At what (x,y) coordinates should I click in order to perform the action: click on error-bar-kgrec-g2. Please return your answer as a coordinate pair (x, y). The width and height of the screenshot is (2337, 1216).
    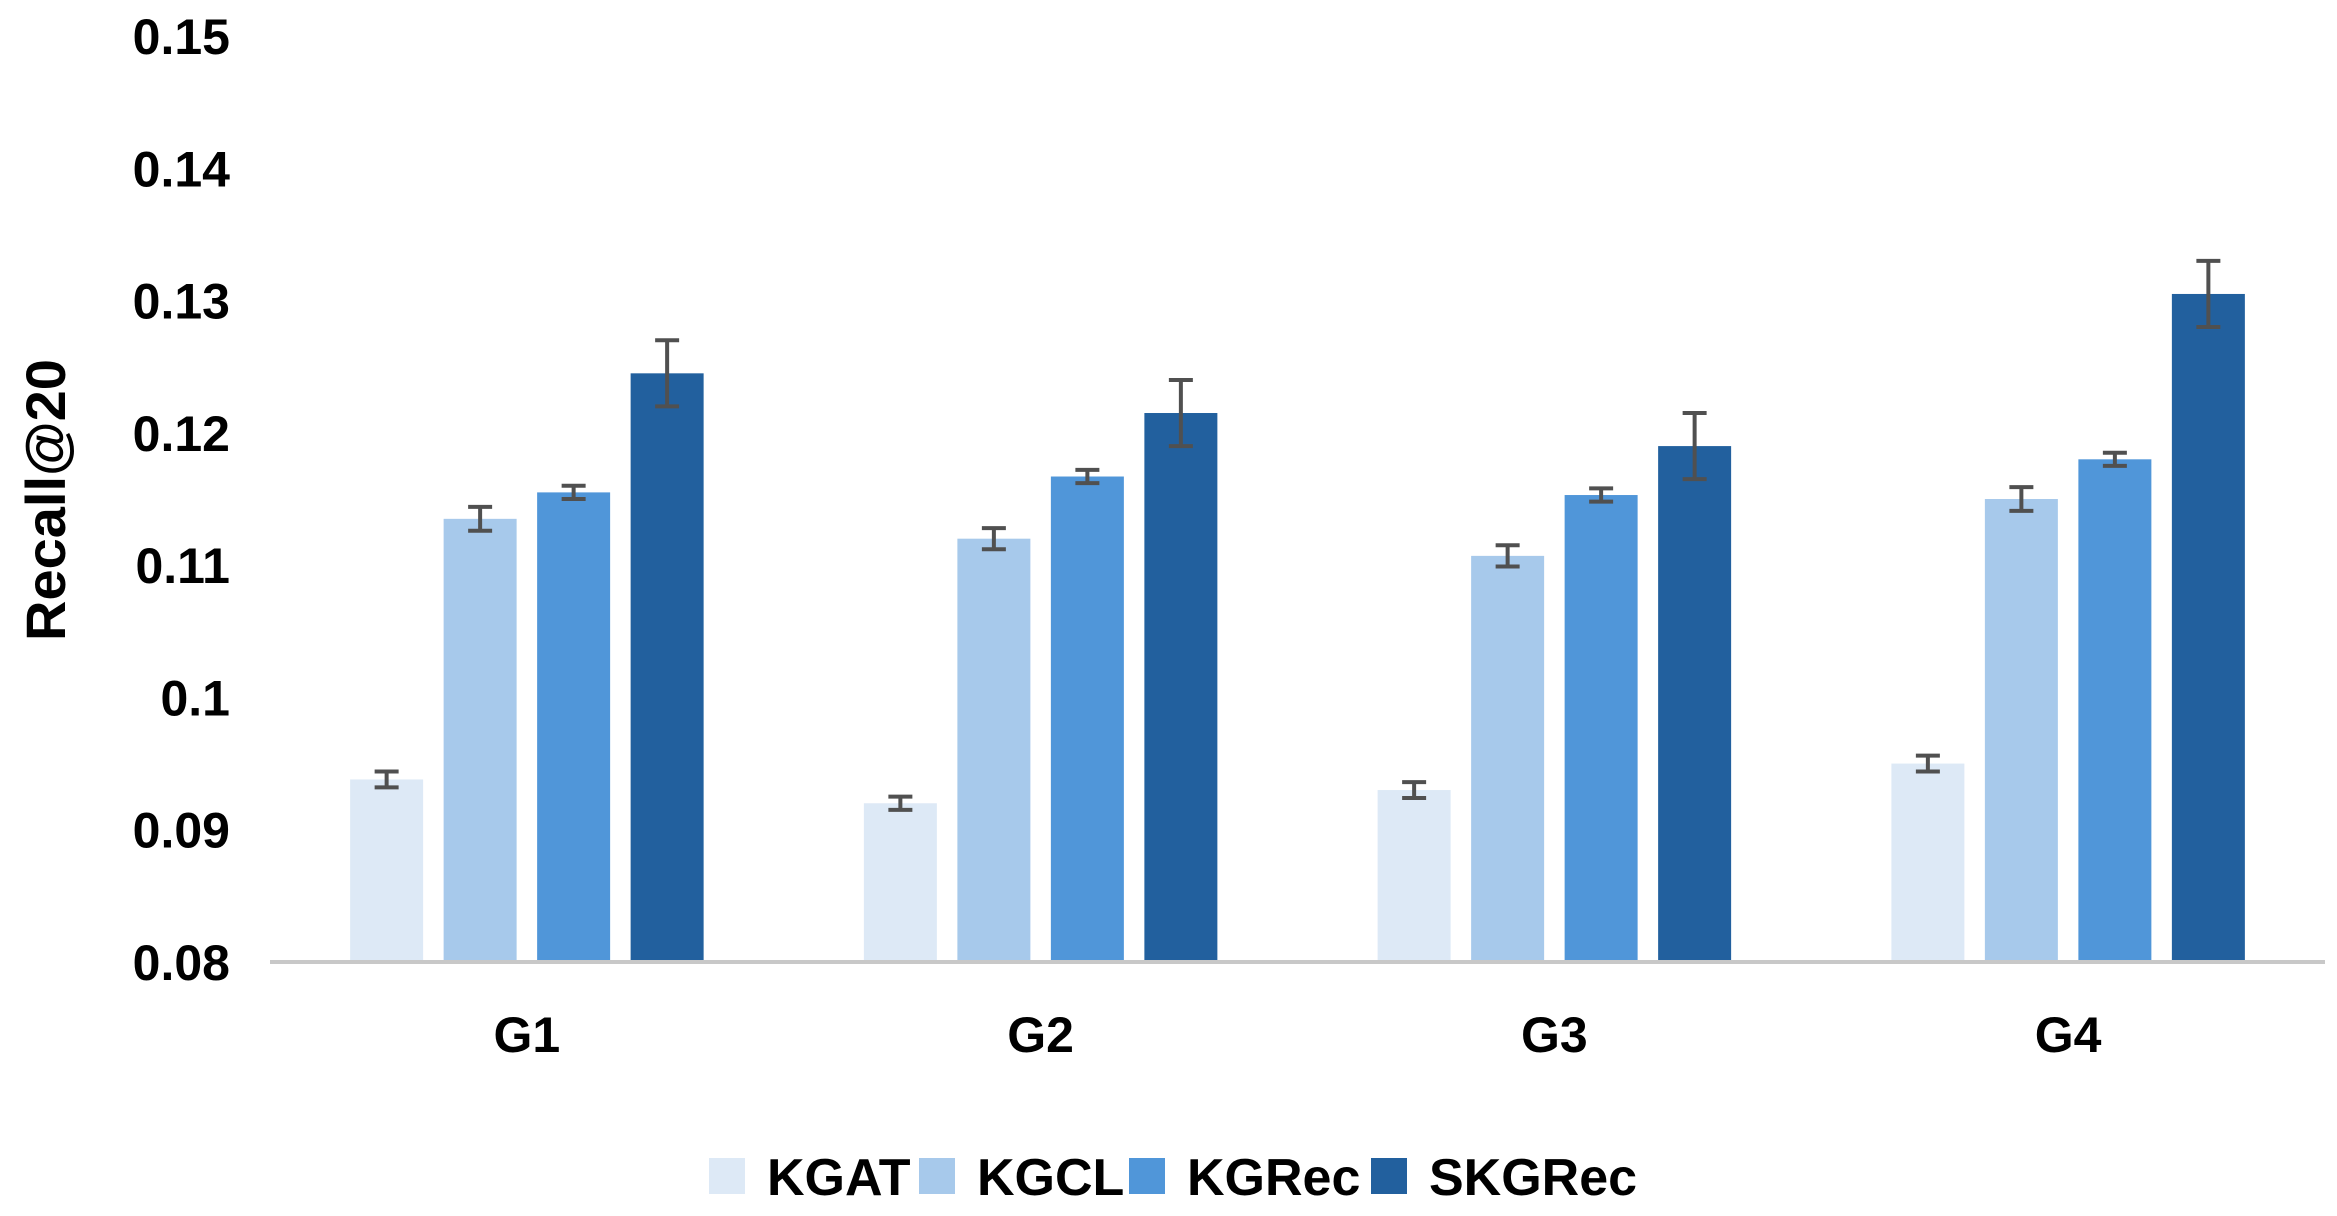
    Looking at the image, I should click on (1087, 476).